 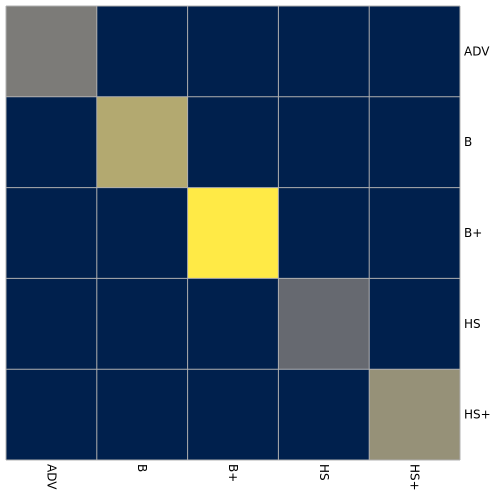 I want to click on heatmap-cell-HS+-B, so click(x=142, y=414).